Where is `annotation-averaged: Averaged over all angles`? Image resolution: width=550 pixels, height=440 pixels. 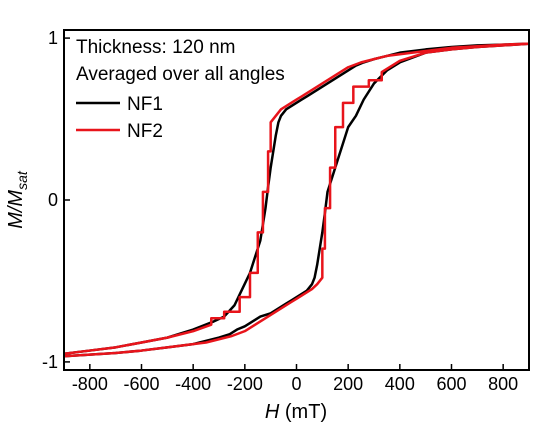
annotation-averaged: Averaged over all angles is located at coordinates (180, 74).